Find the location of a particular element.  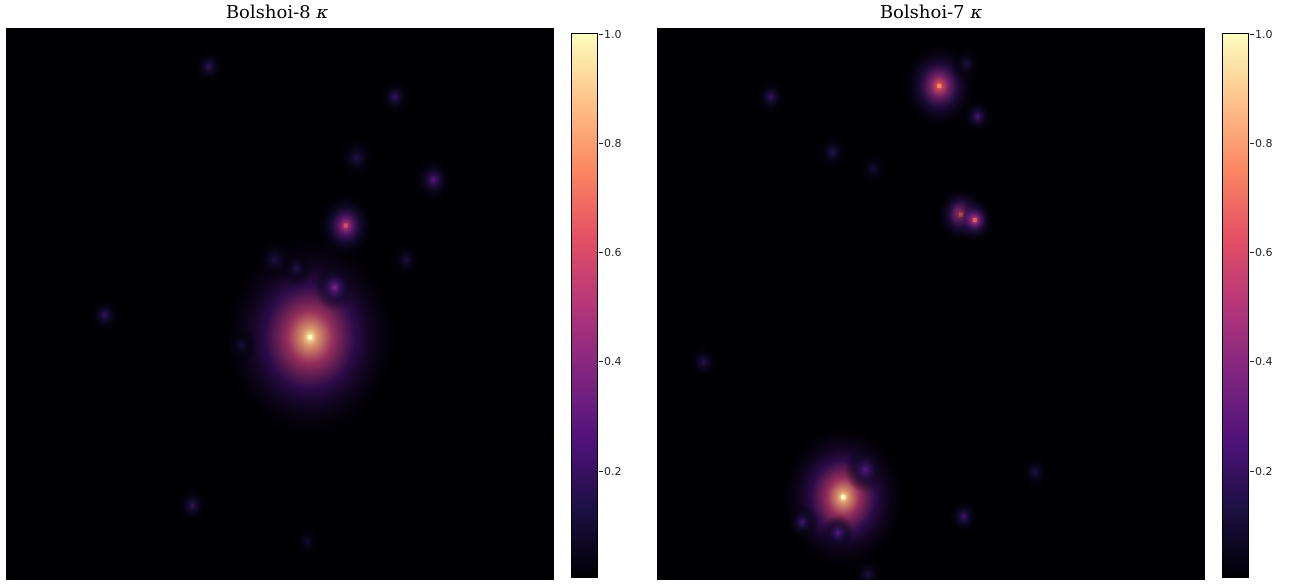

right-title: Bolshoi-7 κ is located at coordinates (931, 12).